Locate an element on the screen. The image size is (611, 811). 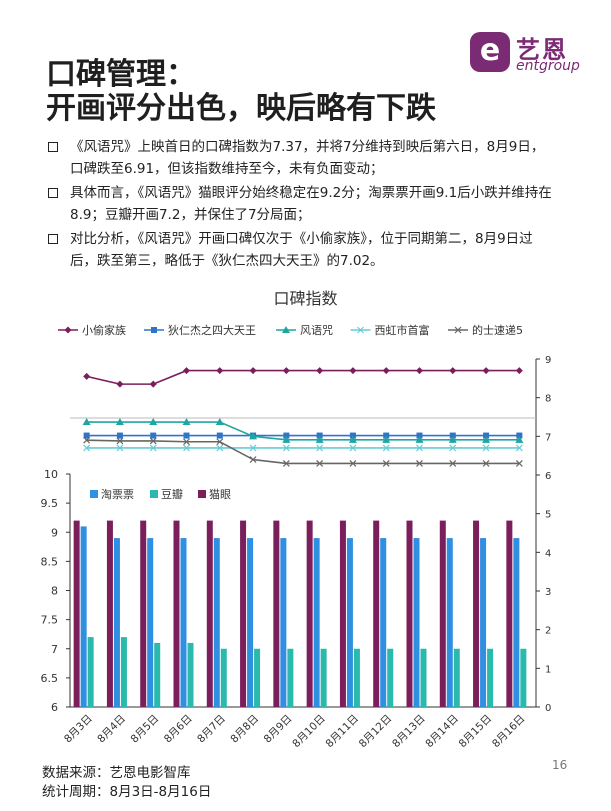
line-风语咒 is located at coordinates (303, 431).